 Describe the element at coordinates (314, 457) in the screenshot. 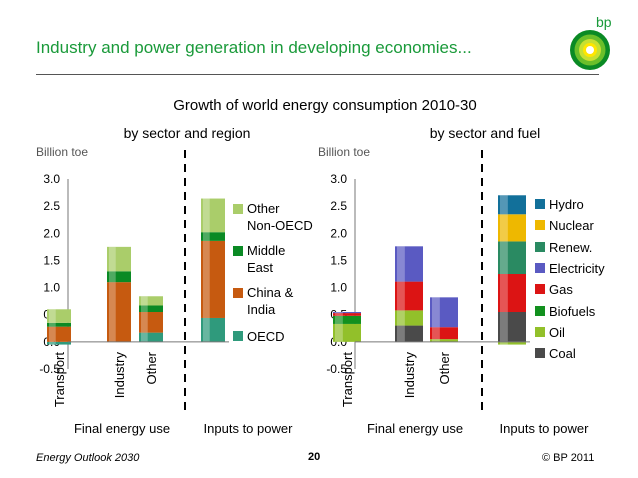

I see `footer-page-number: 20` at that location.